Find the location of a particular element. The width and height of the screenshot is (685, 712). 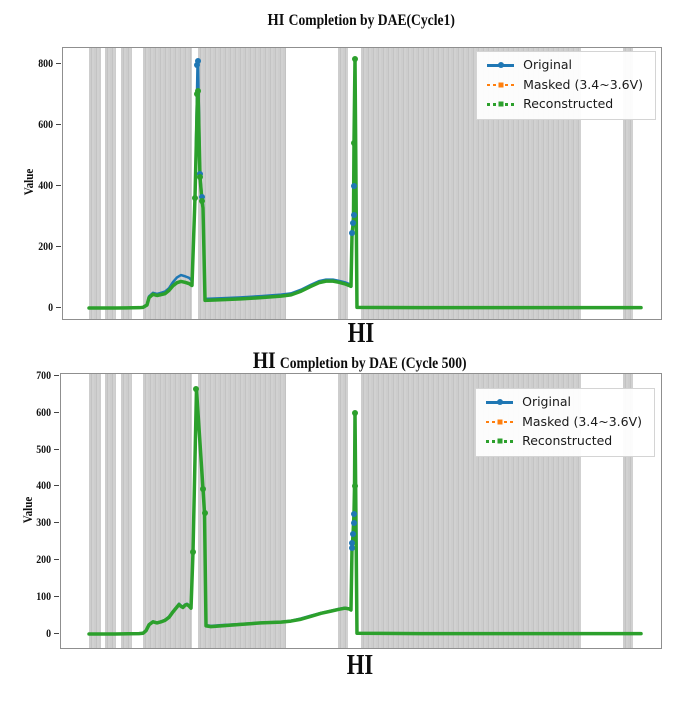

y-tick-label: 200 is located at coordinates (30, 559).